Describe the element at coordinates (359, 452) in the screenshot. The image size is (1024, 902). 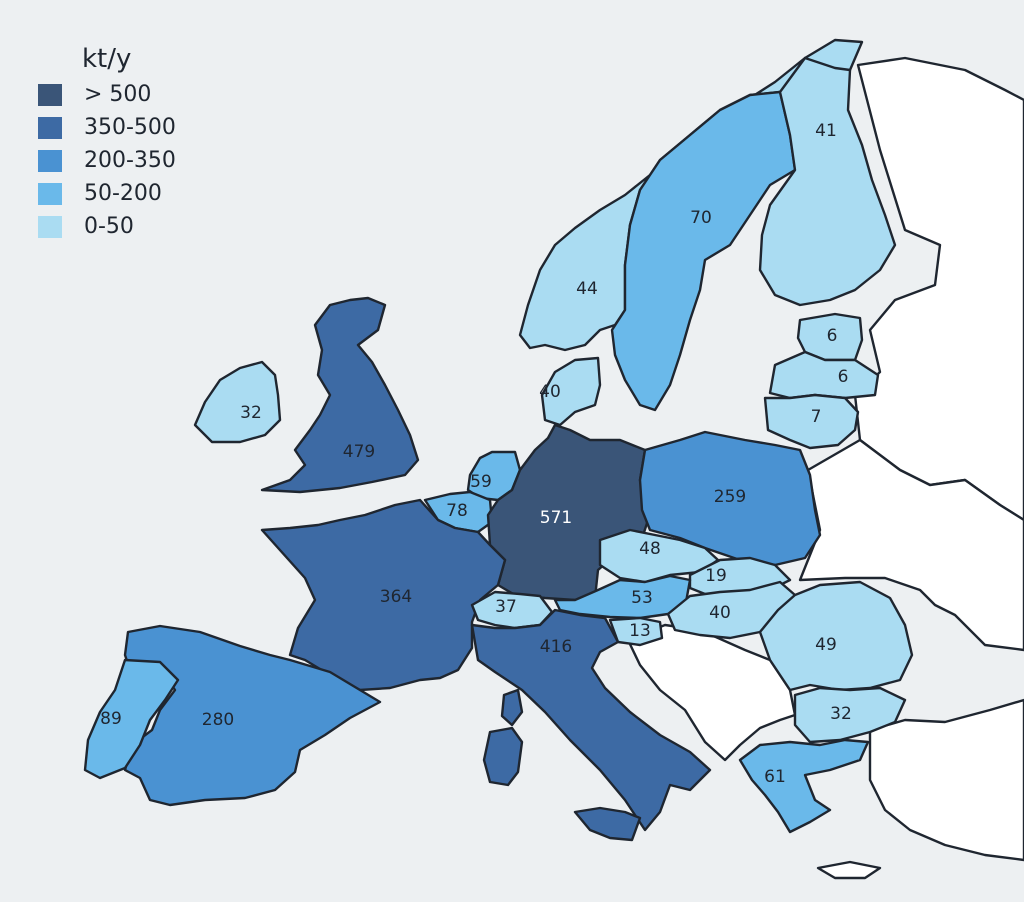
I see `value-uk: 479` at that location.